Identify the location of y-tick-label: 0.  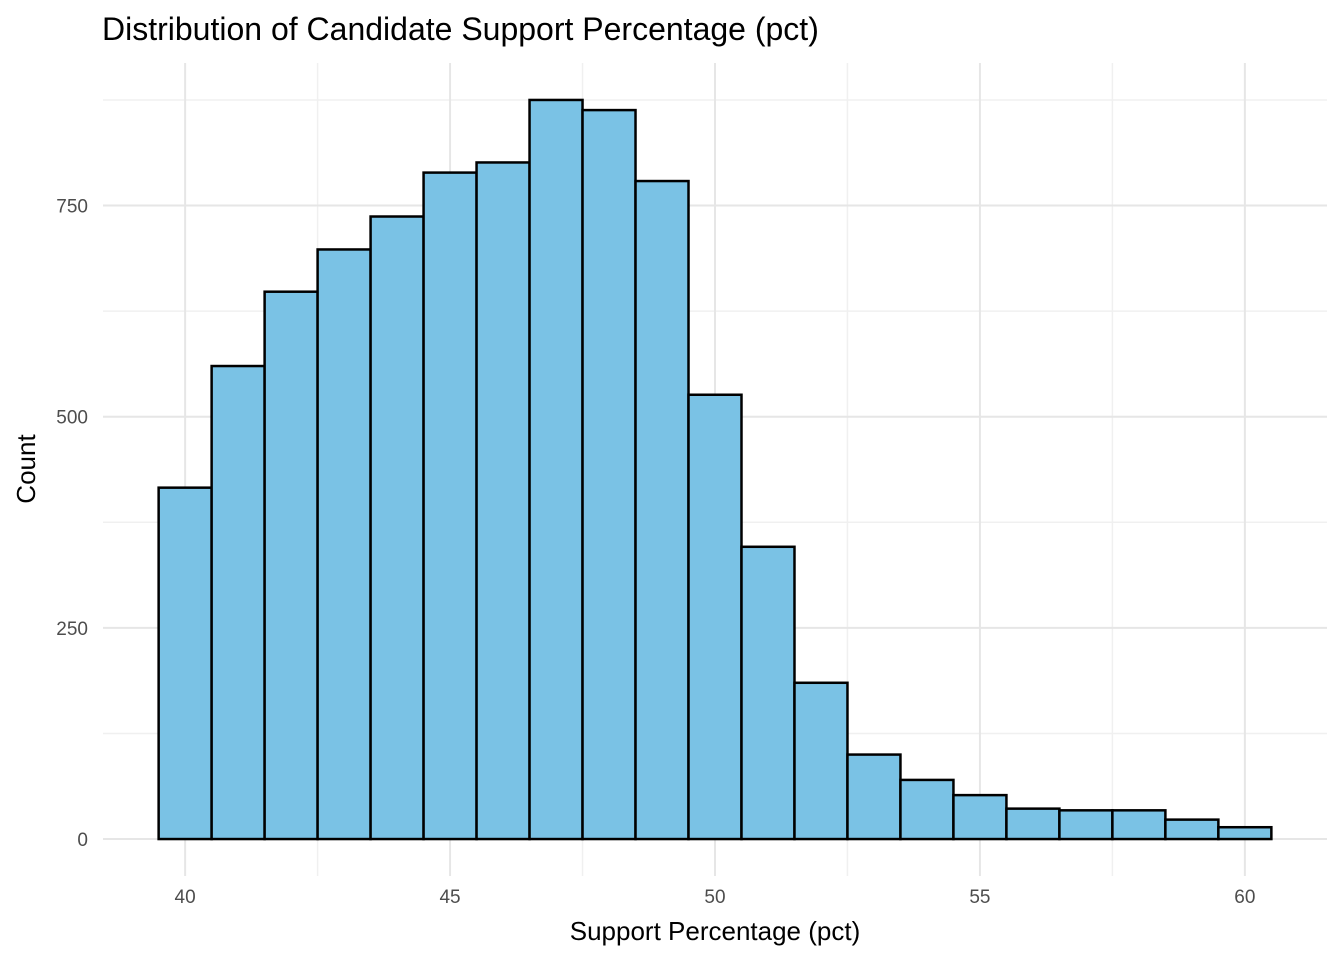
(82, 840).